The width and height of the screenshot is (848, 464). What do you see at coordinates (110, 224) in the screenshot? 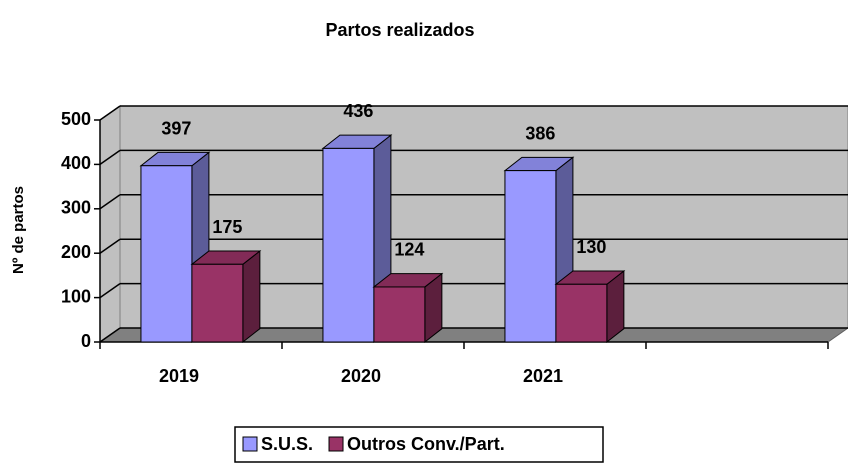
I see `side-wall` at bounding box center [110, 224].